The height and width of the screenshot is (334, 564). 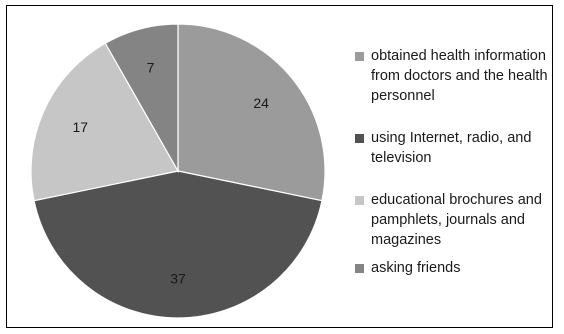 I want to click on slice-value-label: 24, so click(x=261, y=103).